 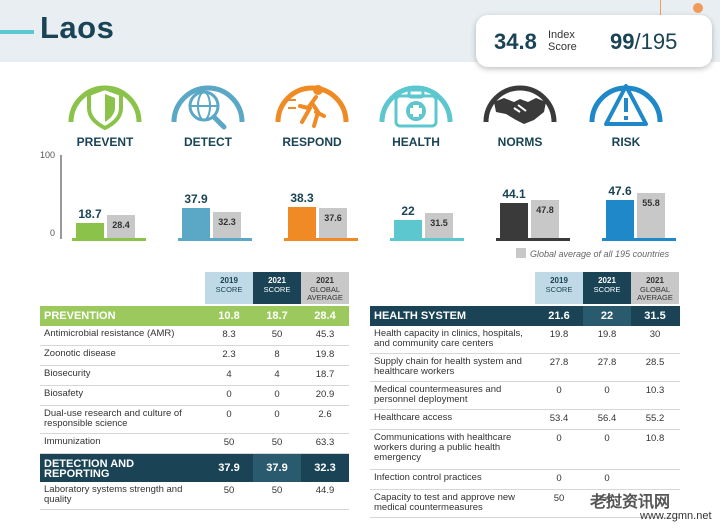 I want to click on row-value-2021: 4, so click(x=277, y=374).